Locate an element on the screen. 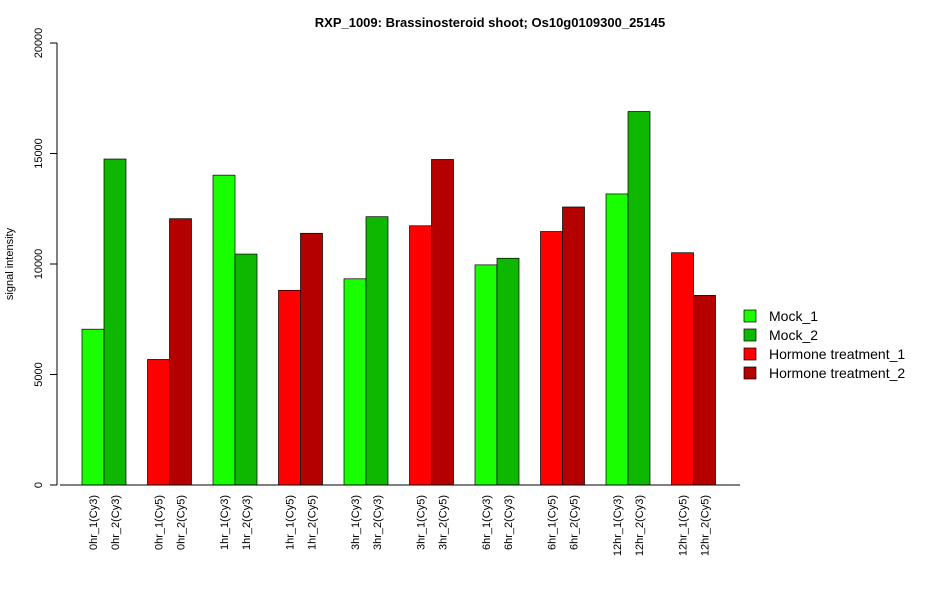  x-tick-label: 0hr_1(Cy5) is located at coordinates (160, 522).